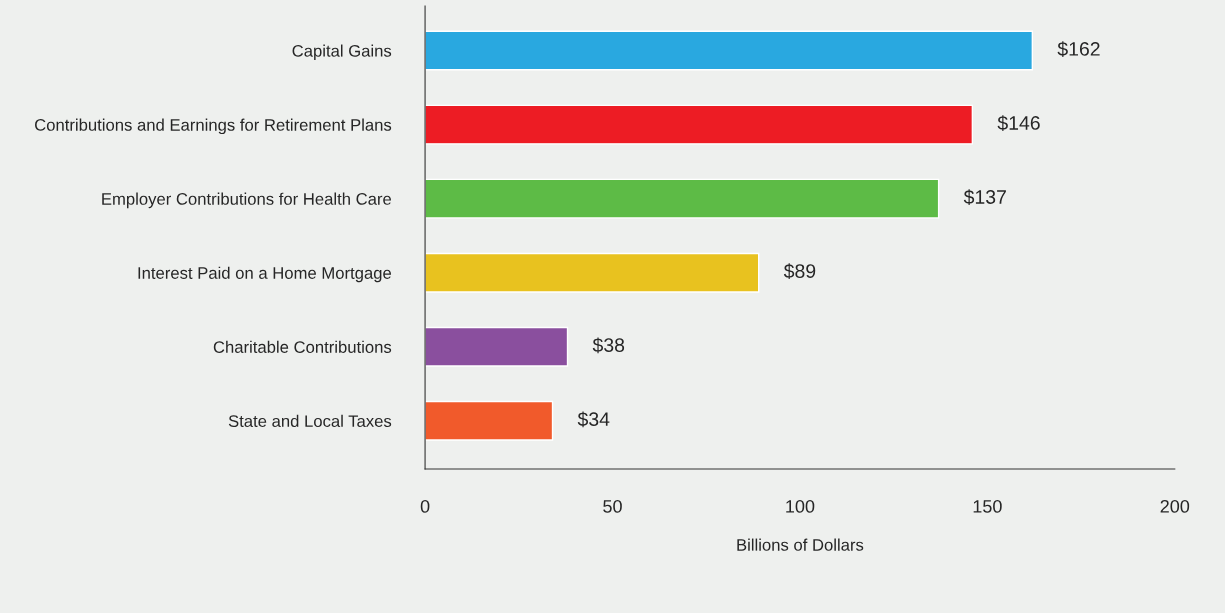  I want to click on data-label: $38, so click(608, 345).